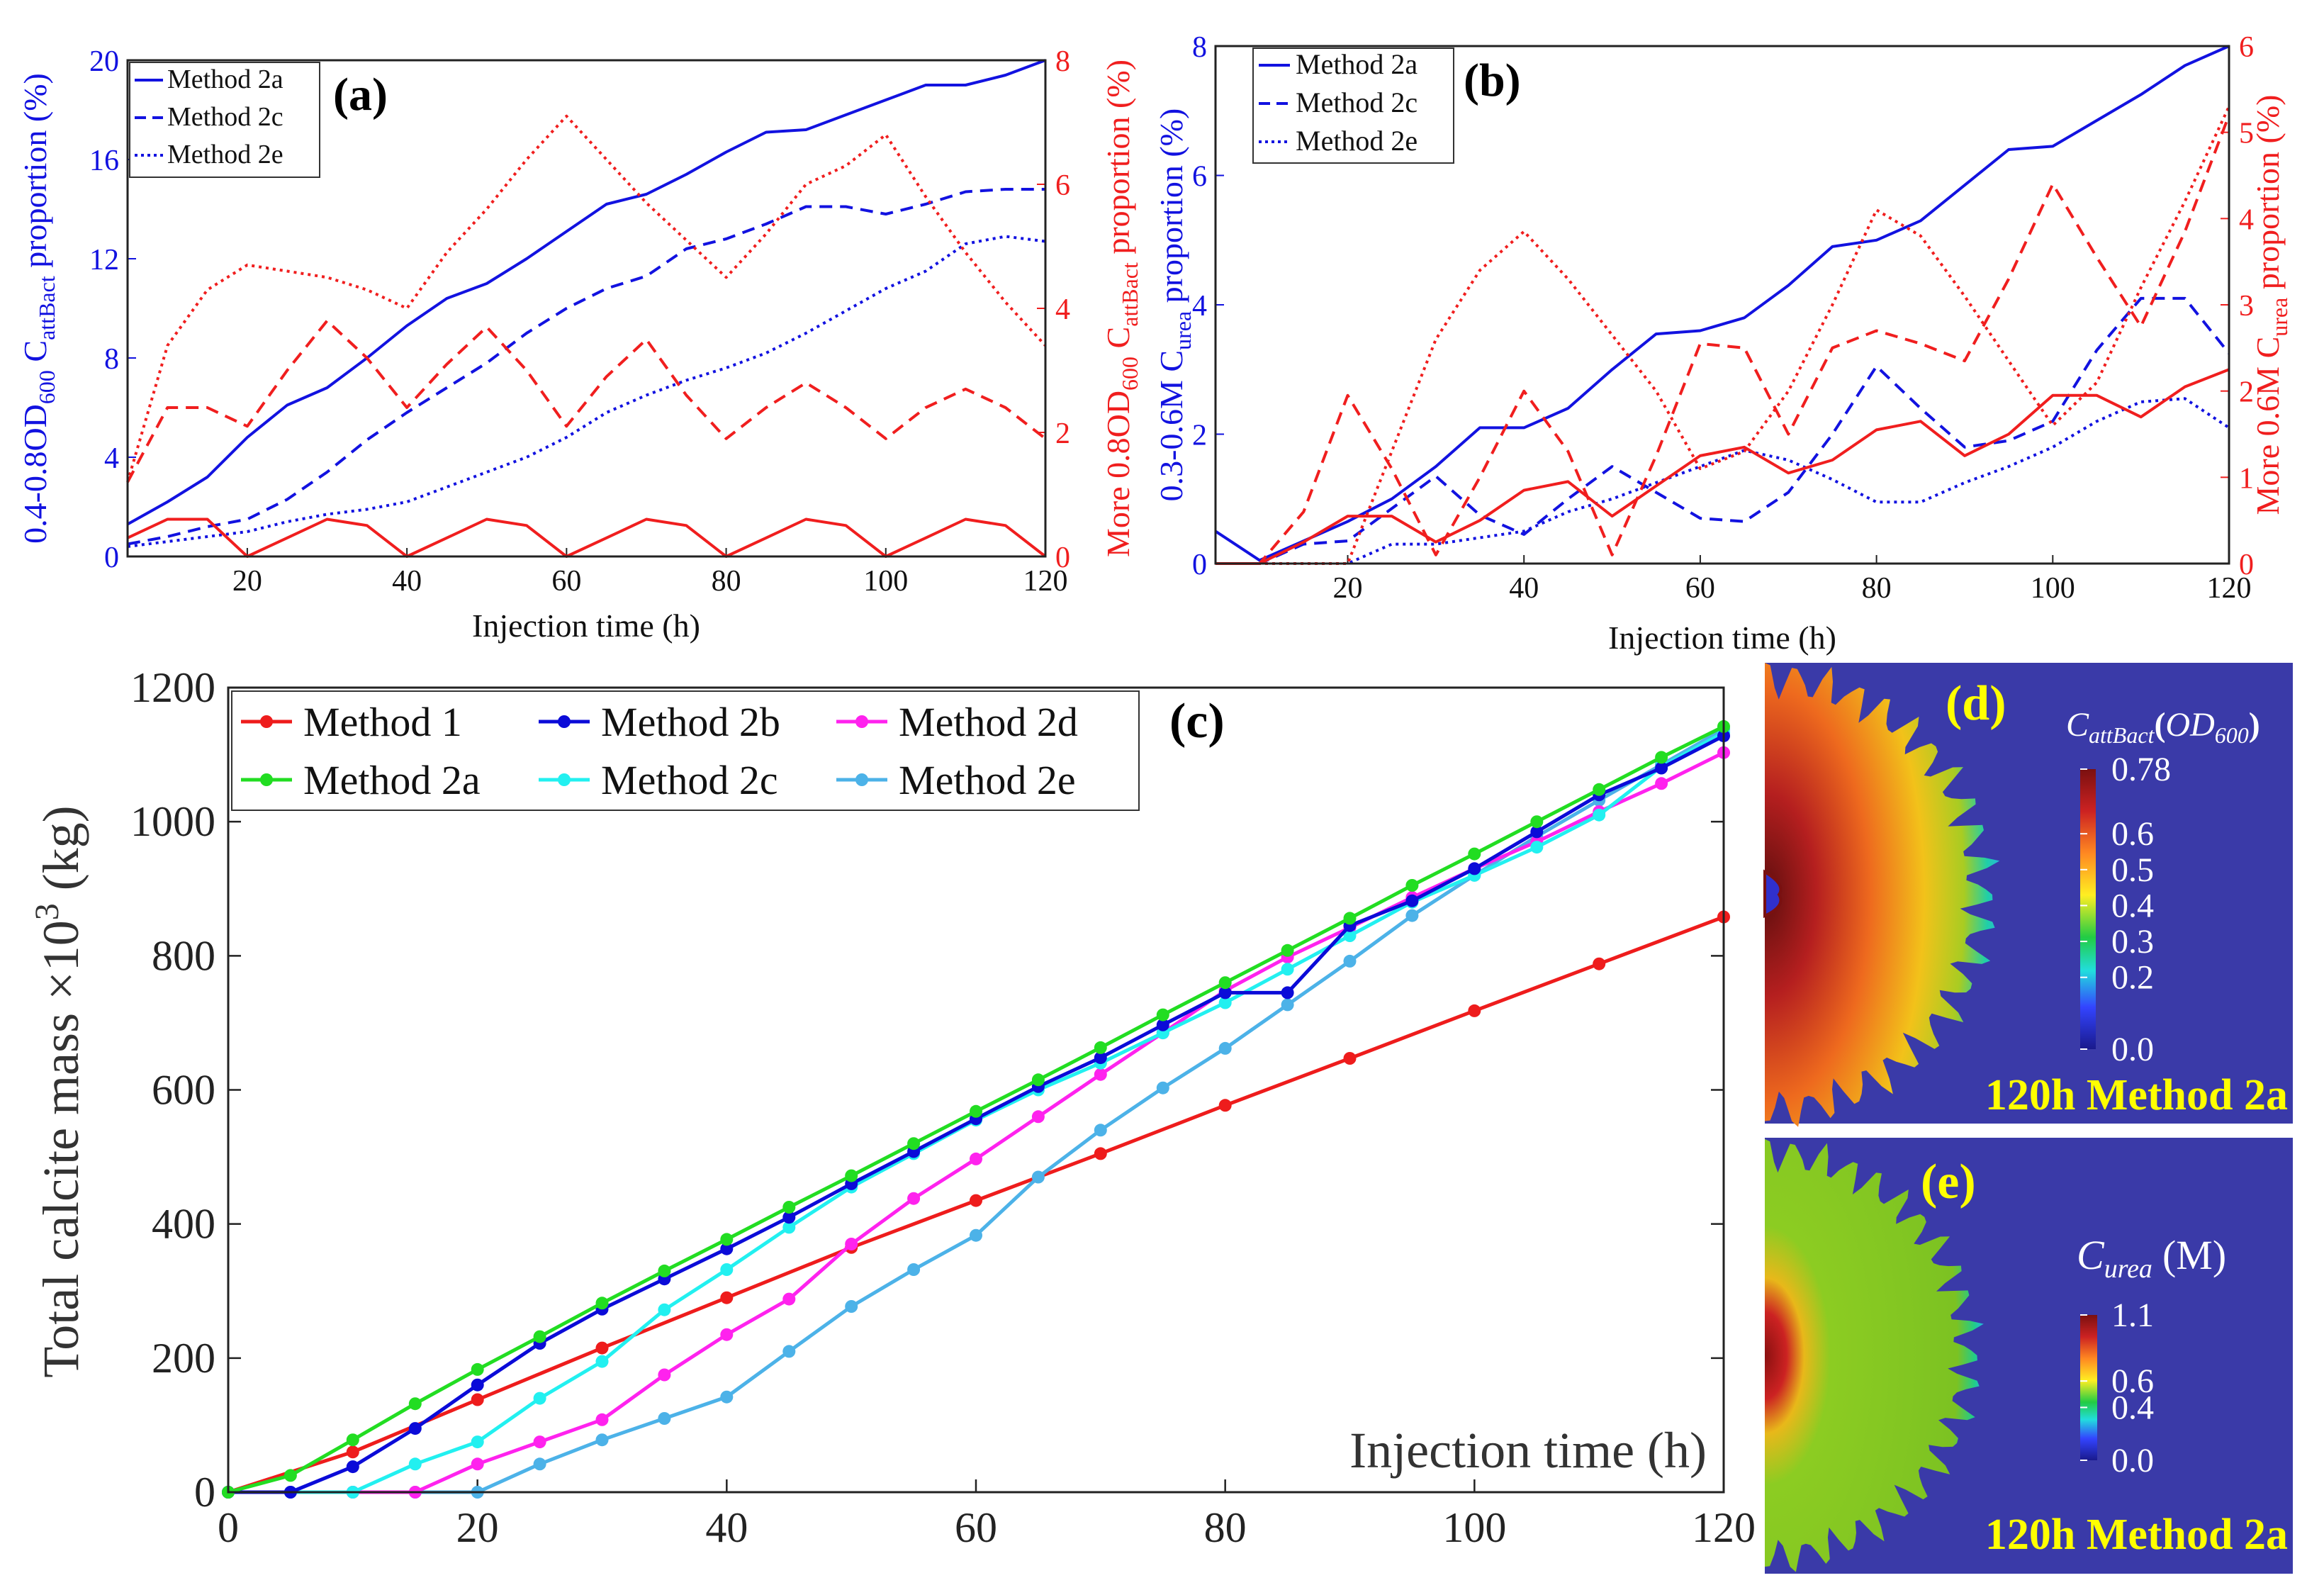 The height and width of the screenshot is (1590, 2324). I want to click on legend-label: Method 2e, so click(987, 780).